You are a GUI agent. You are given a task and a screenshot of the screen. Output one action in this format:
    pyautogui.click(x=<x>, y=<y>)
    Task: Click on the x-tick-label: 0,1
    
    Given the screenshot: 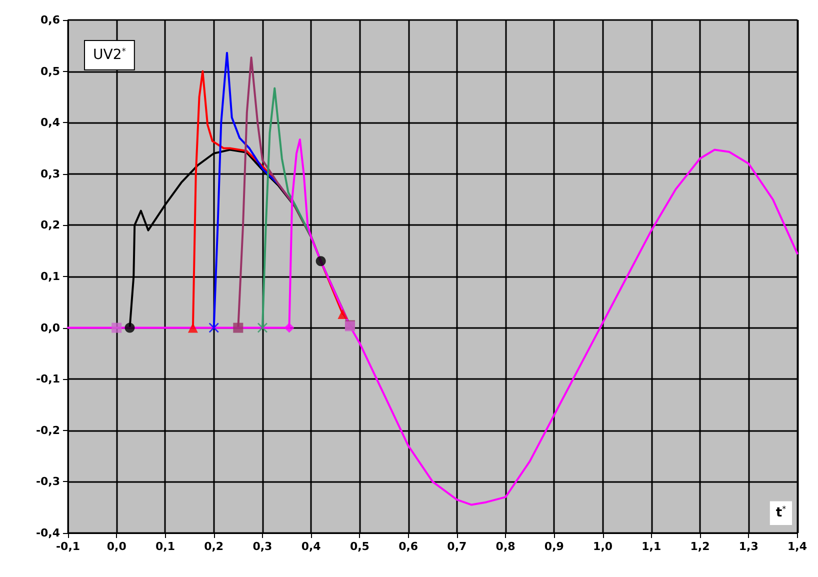 What is the action you would take?
    pyautogui.click(x=165, y=546)
    